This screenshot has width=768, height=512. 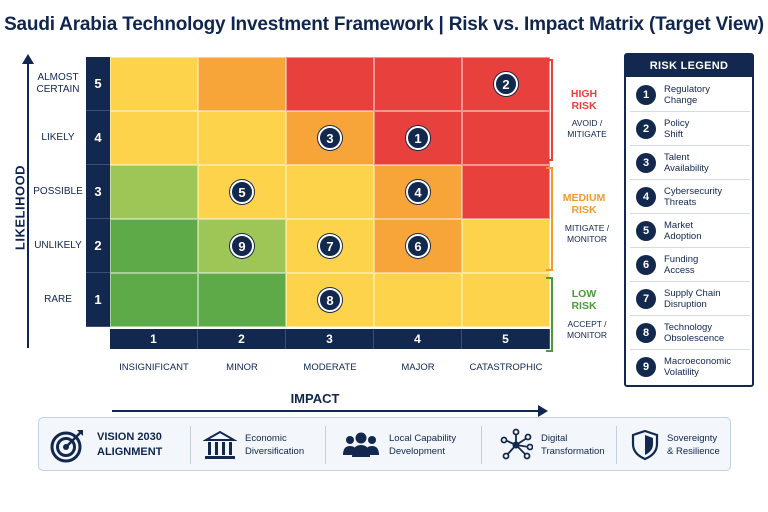 I want to click on risk-marker-2: 2, so click(x=506, y=84).